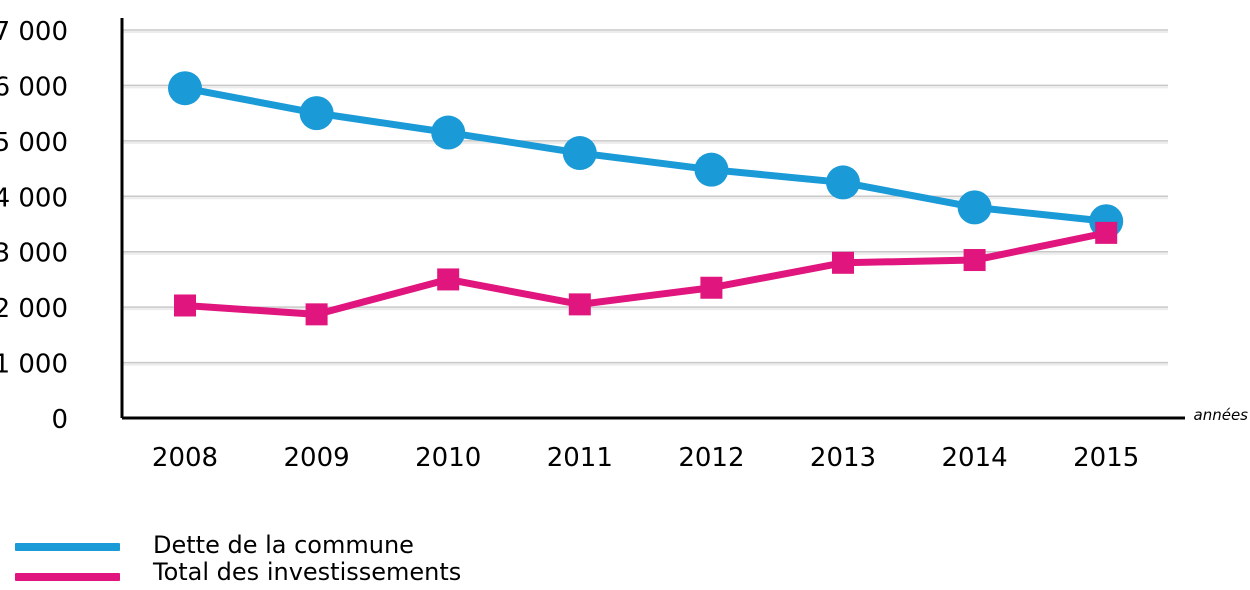 The width and height of the screenshot is (1250, 590). I want to click on y-tick-label: 5 000, so click(34, 143).